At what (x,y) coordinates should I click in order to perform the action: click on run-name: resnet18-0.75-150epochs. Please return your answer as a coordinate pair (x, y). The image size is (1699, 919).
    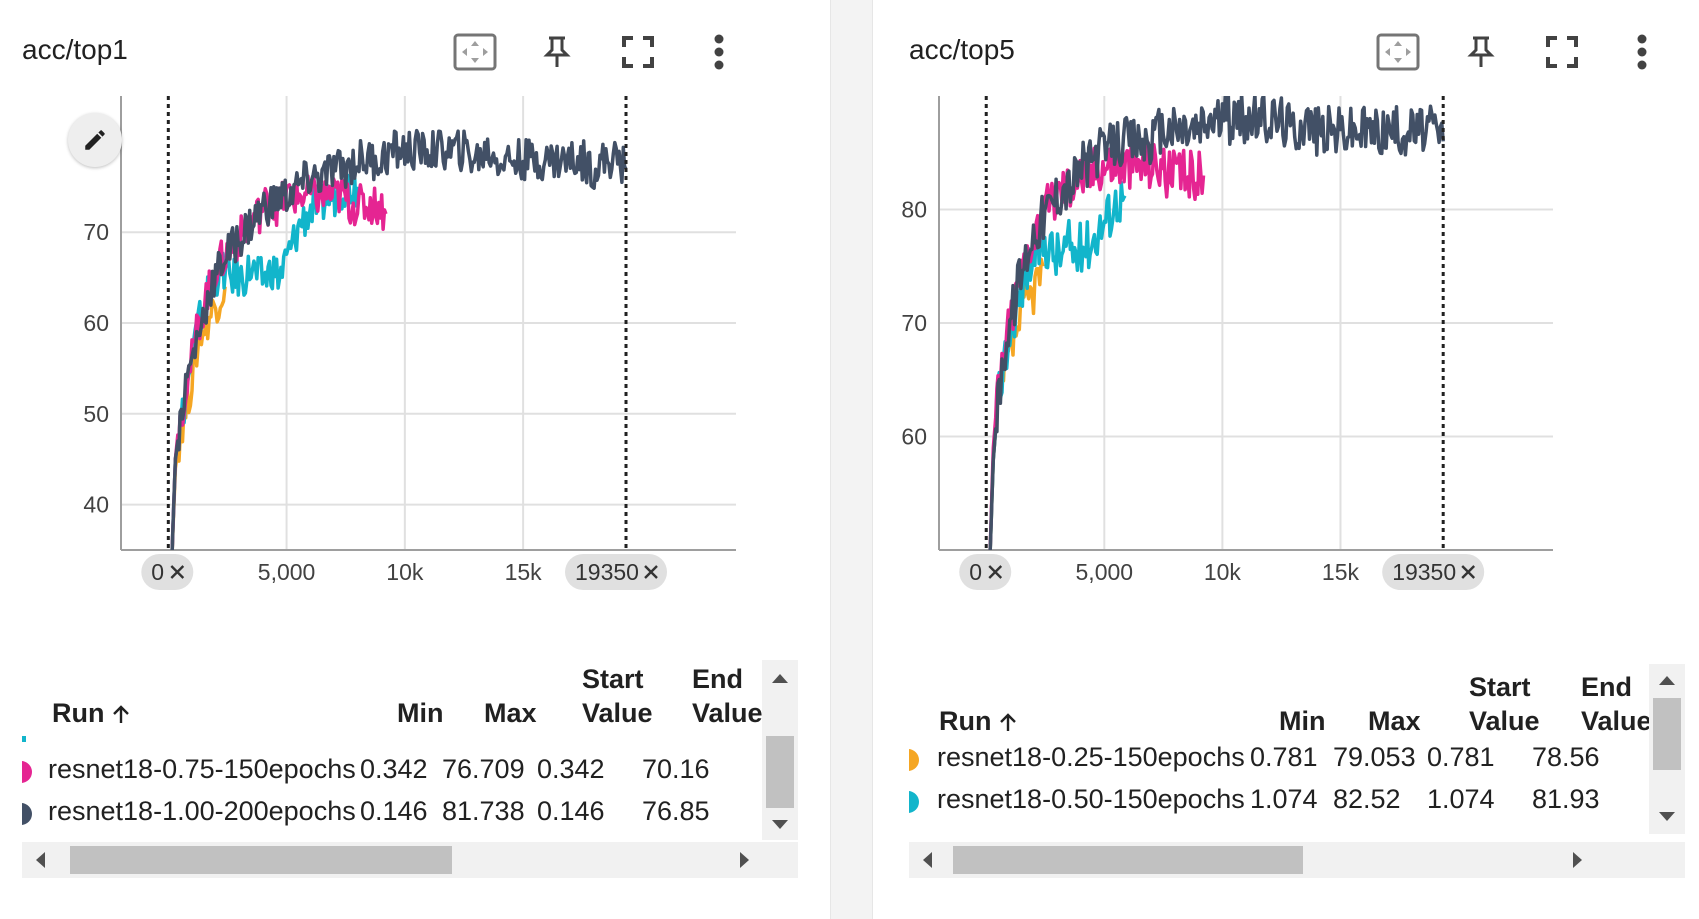
    Looking at the image, I should click on (202, 769).